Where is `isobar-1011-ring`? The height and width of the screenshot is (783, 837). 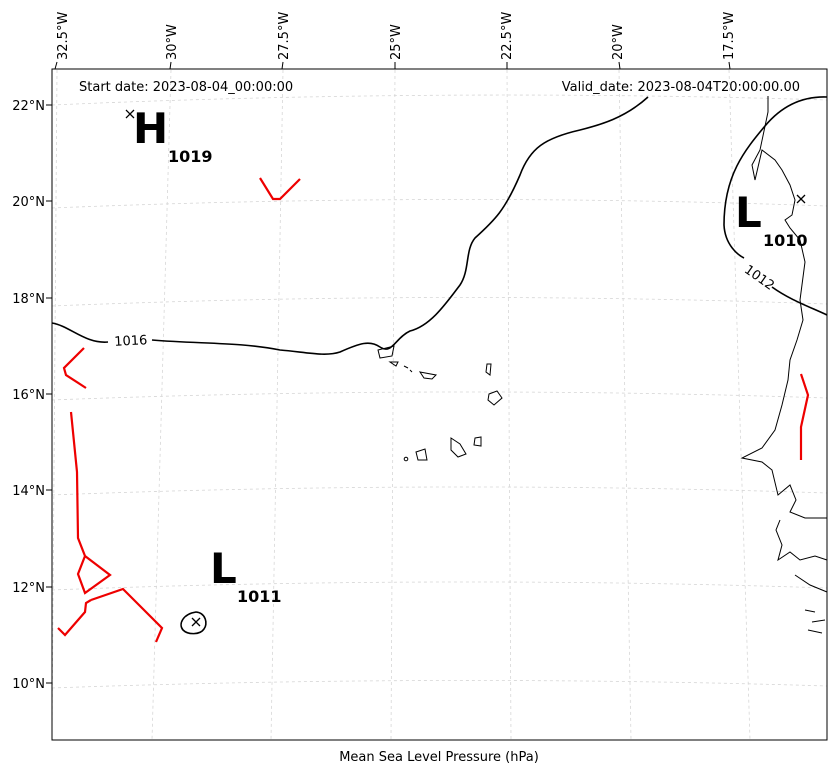 isobar-1011-ring is located at coordinates (193, 623).